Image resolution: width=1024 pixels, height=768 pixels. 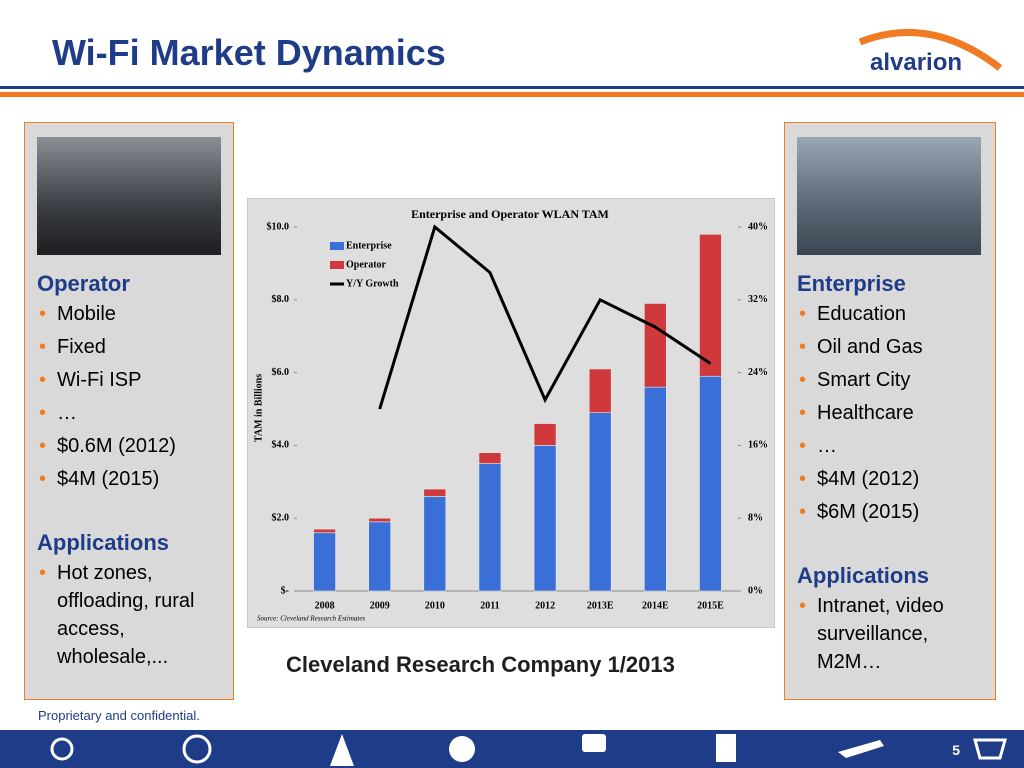 I want to click on bullet-item: Fixed, so click(x=132, y=347).